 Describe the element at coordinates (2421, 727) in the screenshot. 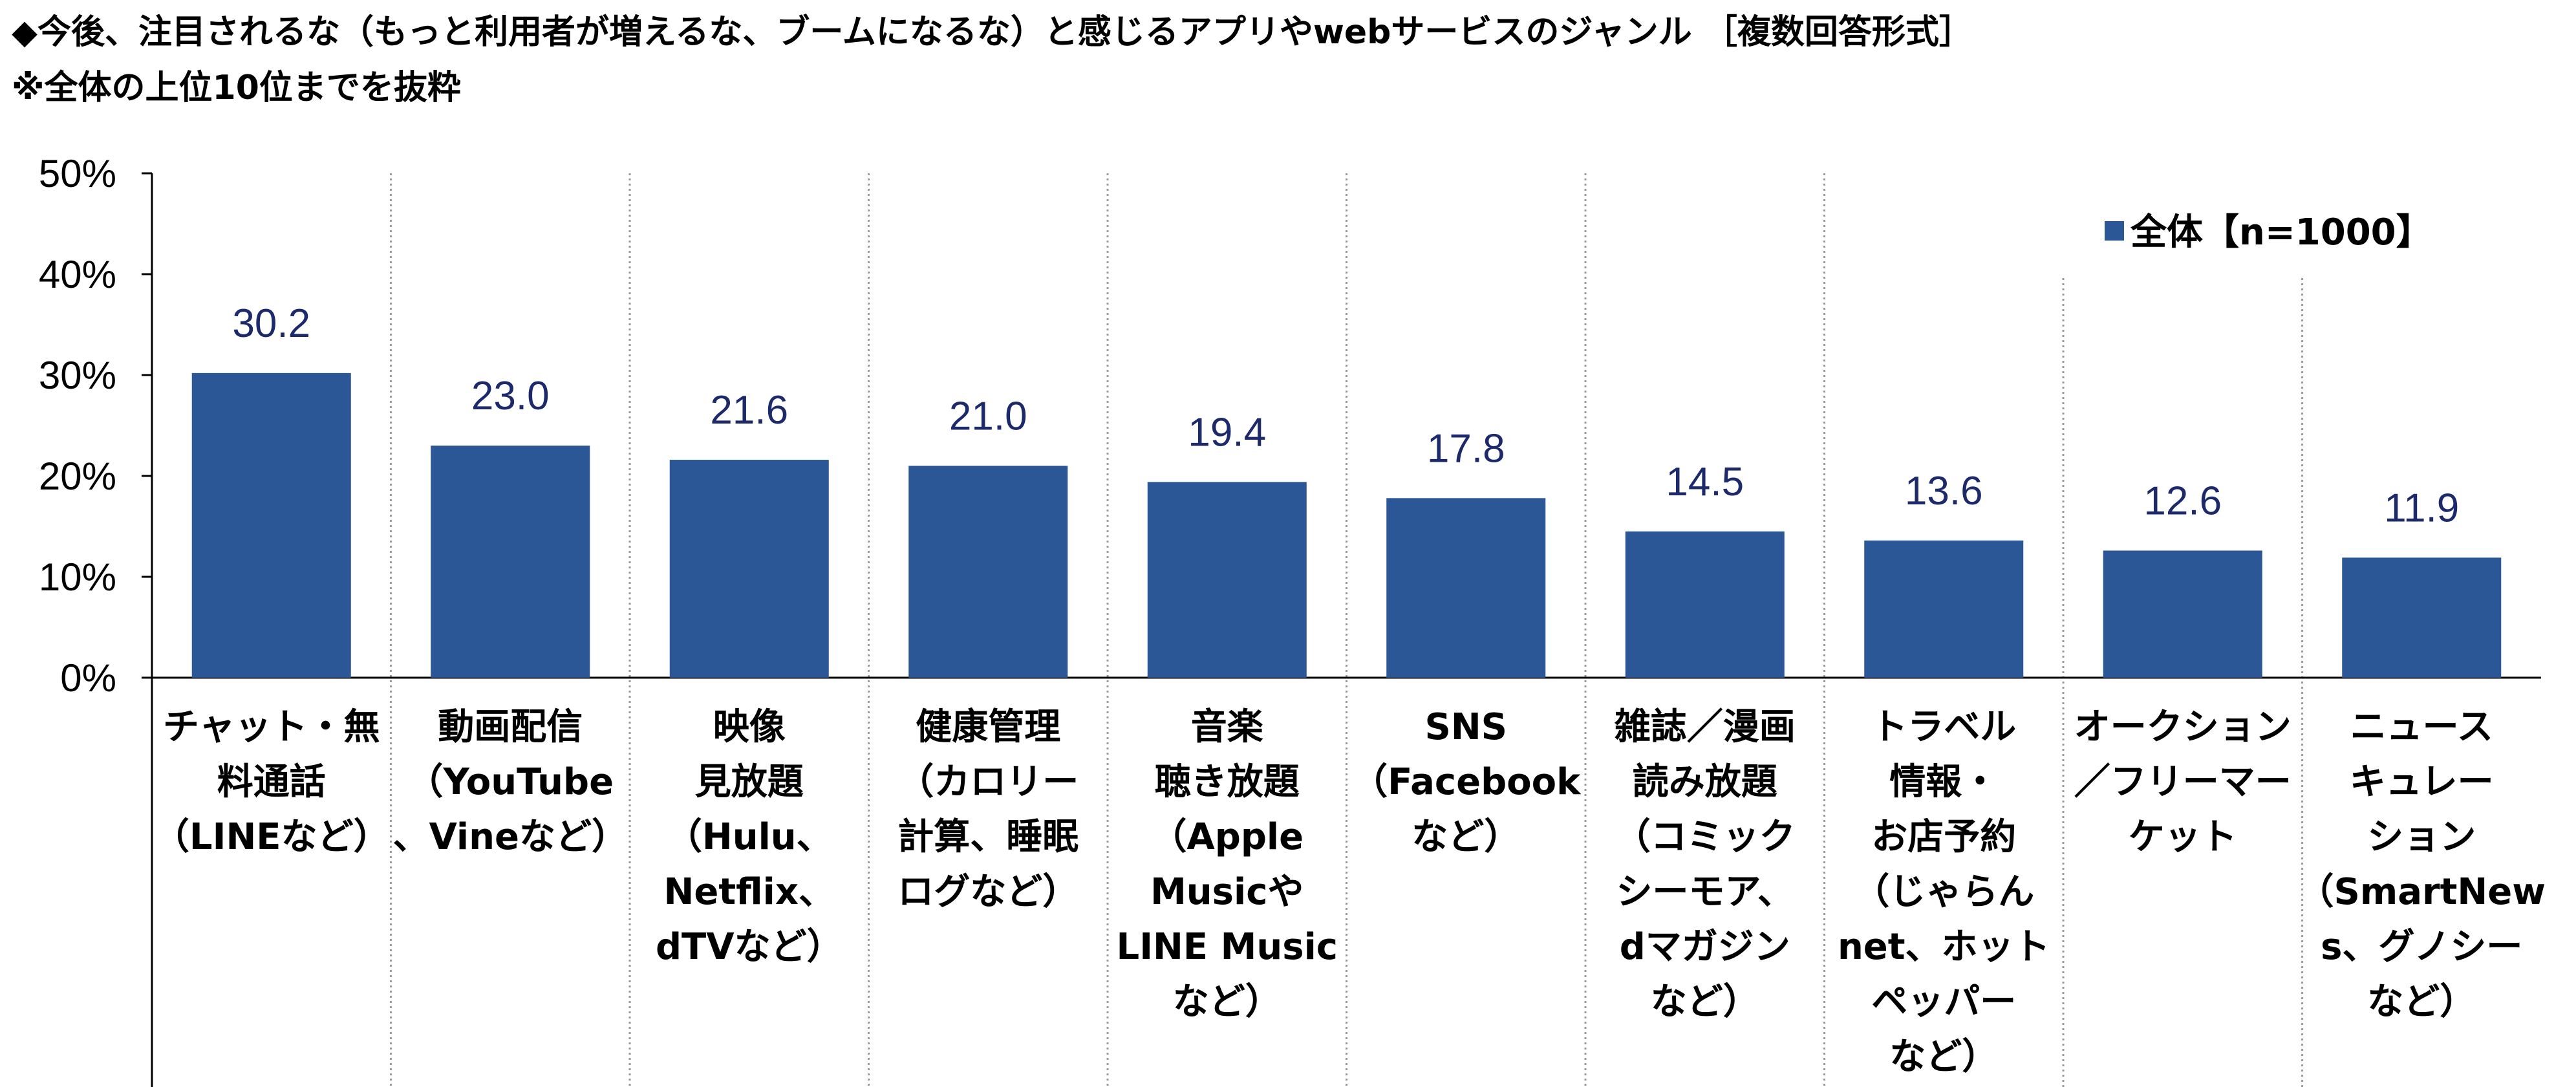

I see `category-label: ニュース` at that location.